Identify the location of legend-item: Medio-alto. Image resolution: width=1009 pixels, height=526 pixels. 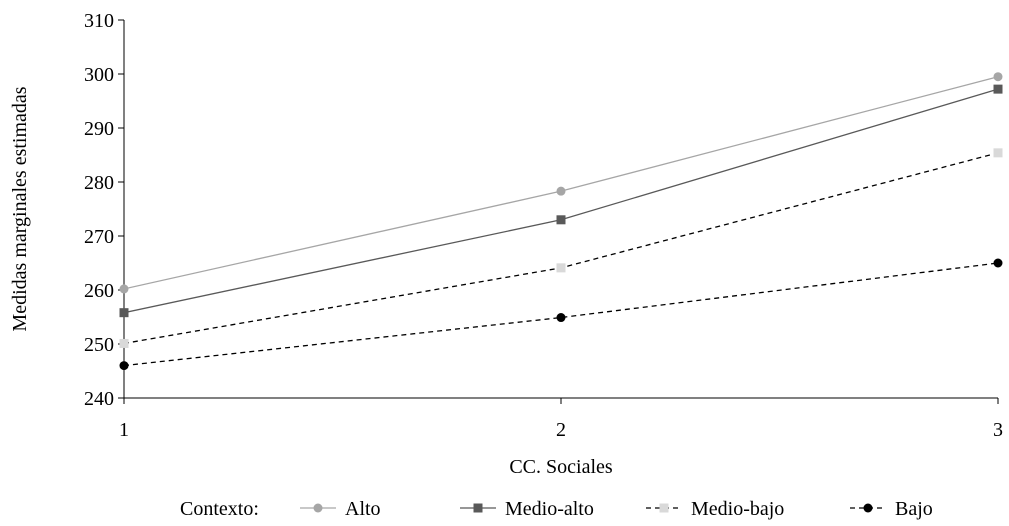
(527, 509).